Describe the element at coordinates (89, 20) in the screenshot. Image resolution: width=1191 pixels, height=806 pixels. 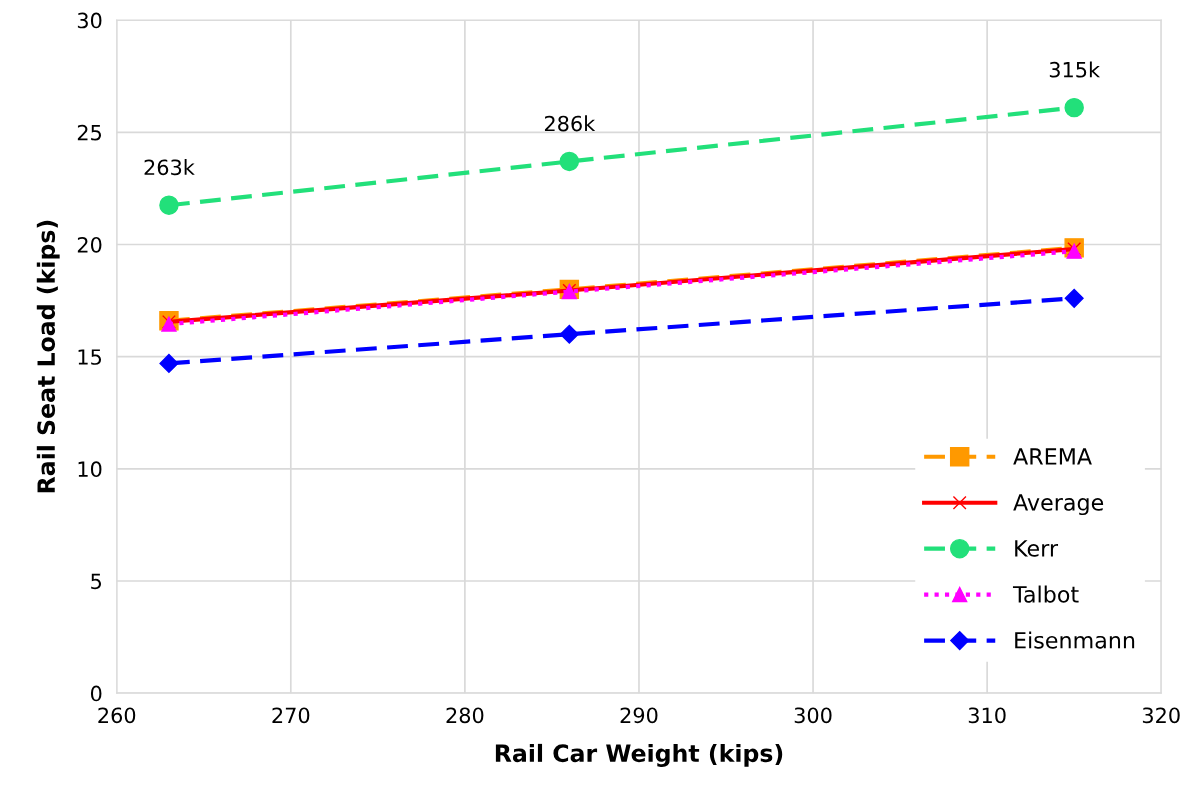
I see `y-tick-label: 30` at that location.